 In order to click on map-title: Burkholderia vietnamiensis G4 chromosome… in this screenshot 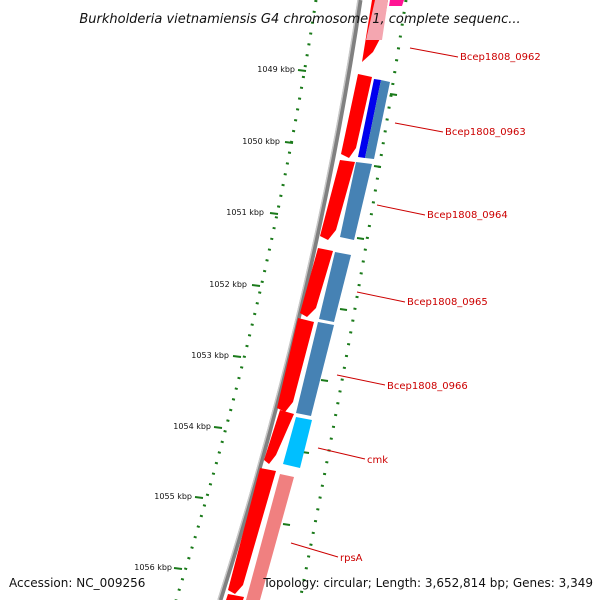, I will do `click(299, 19)`.